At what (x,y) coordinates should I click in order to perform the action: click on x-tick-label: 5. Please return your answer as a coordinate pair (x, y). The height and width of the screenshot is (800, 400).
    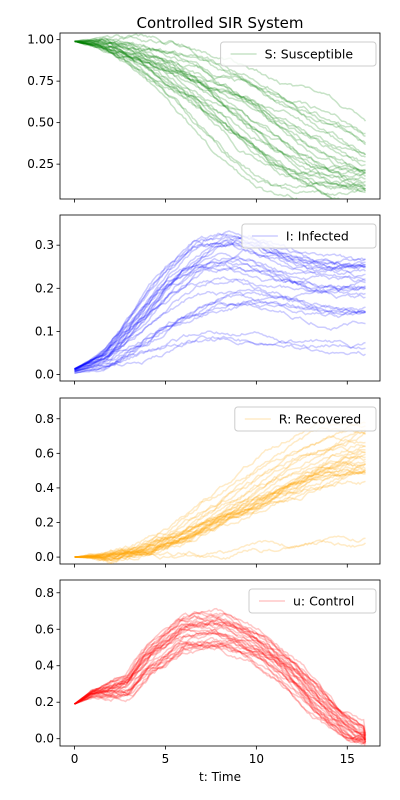
    Looking at the image, I should click on (166, 759).